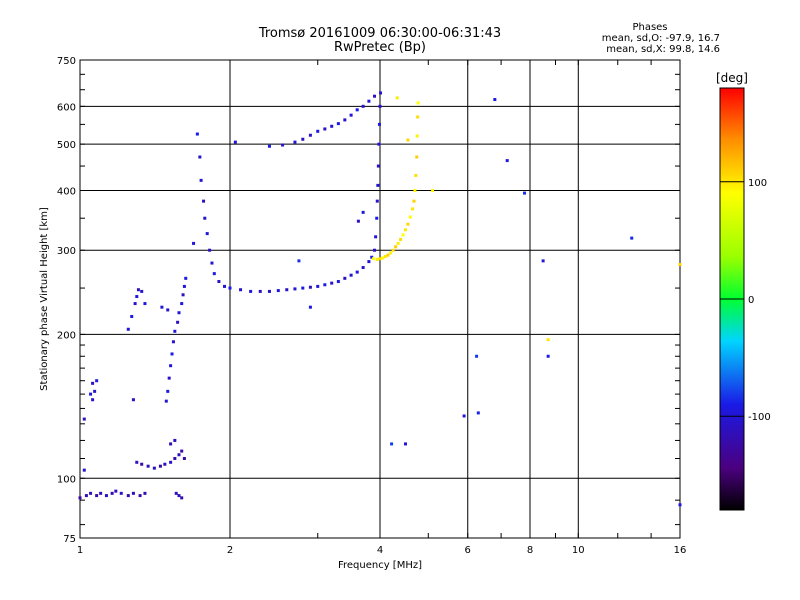 This screenshot has height=600, width=800. Describe the element at coordinates (80, 550) in the screenshot. I see `x-tick-label: 1` at that location.